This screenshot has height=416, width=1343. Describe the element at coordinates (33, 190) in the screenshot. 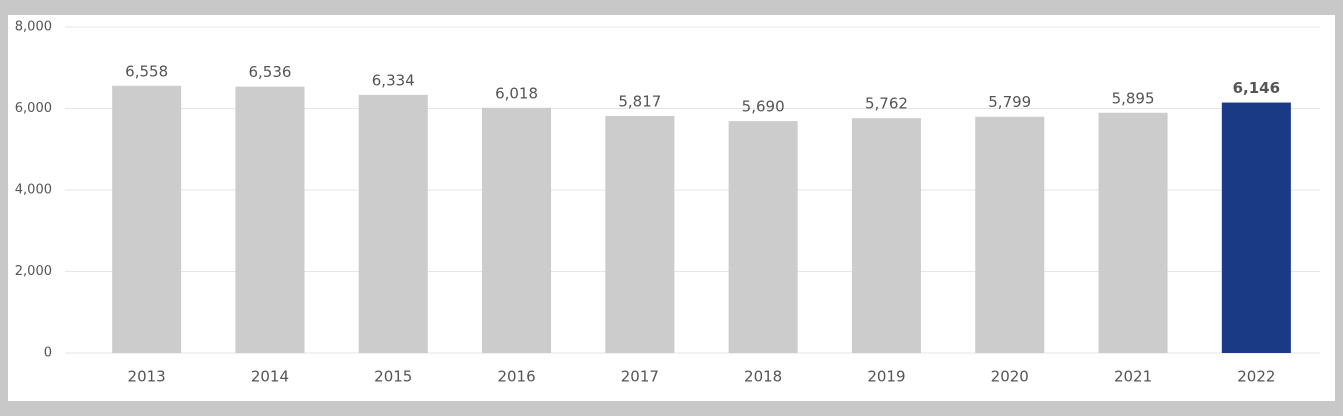

I see `y-tick-label: 4,000` at that location.